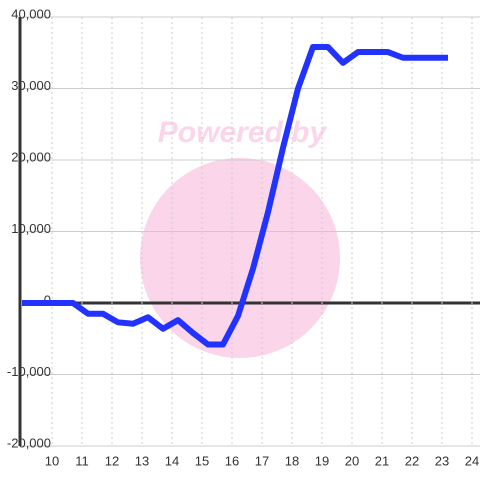 This screenshot has width=480, height=480. What do you see at coordinates (52, 460) in the screenshot?
I see `x-tick-label: 10` at bounding box center [52, 460].